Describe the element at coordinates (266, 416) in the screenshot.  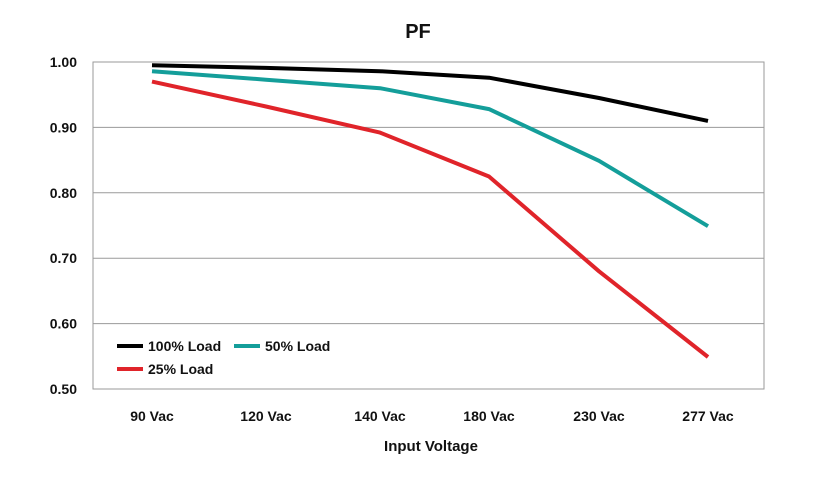
I see `x-tick-label: 120 Vac` at that location.